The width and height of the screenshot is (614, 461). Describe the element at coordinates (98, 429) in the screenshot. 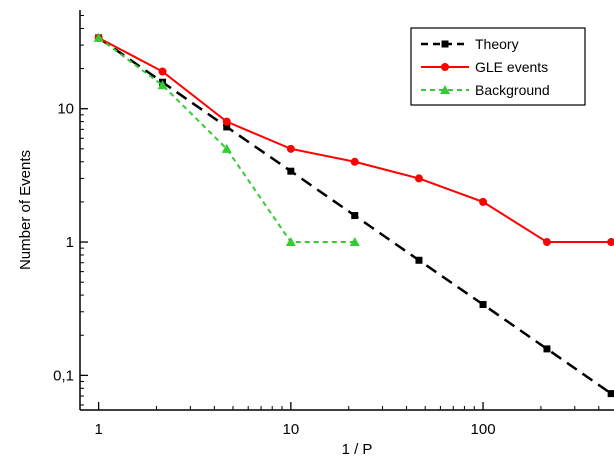

I see `x-tick-label: 1` at that location.